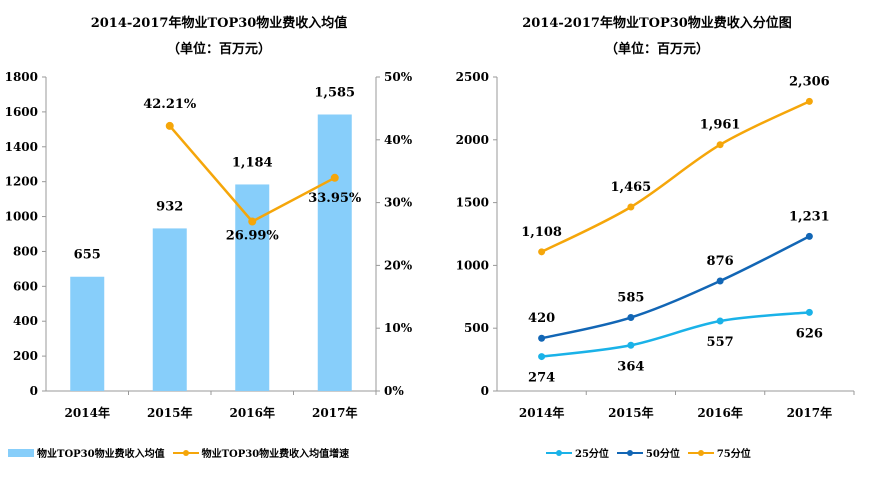 This screenshot has height=500, width=876. Describe the element at coordinates (169, 206) in the screenshot. I see `bar-value-label: 932` at that location.